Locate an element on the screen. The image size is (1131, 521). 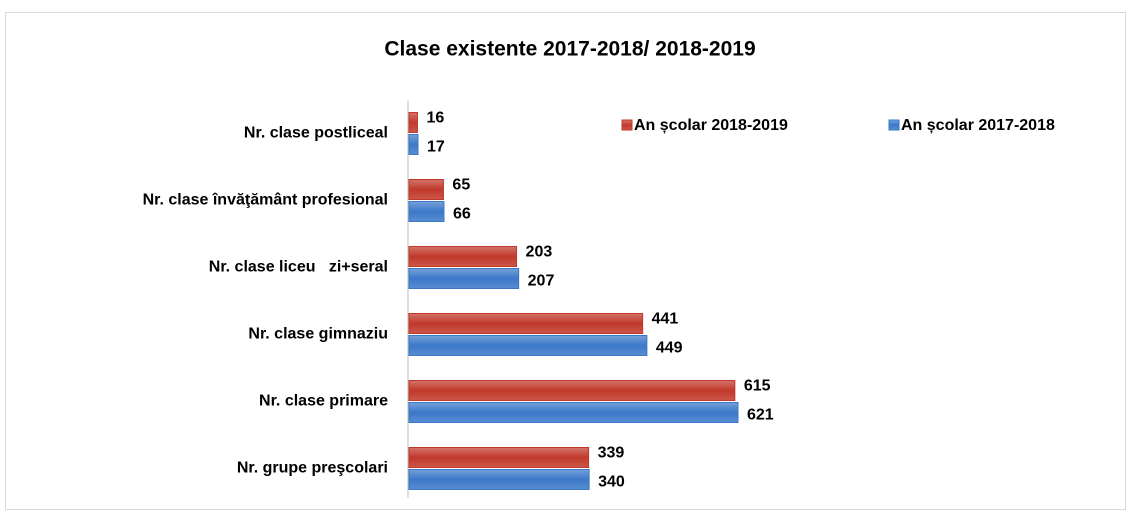
data-label: 449 is located at coordinates (669, 348).